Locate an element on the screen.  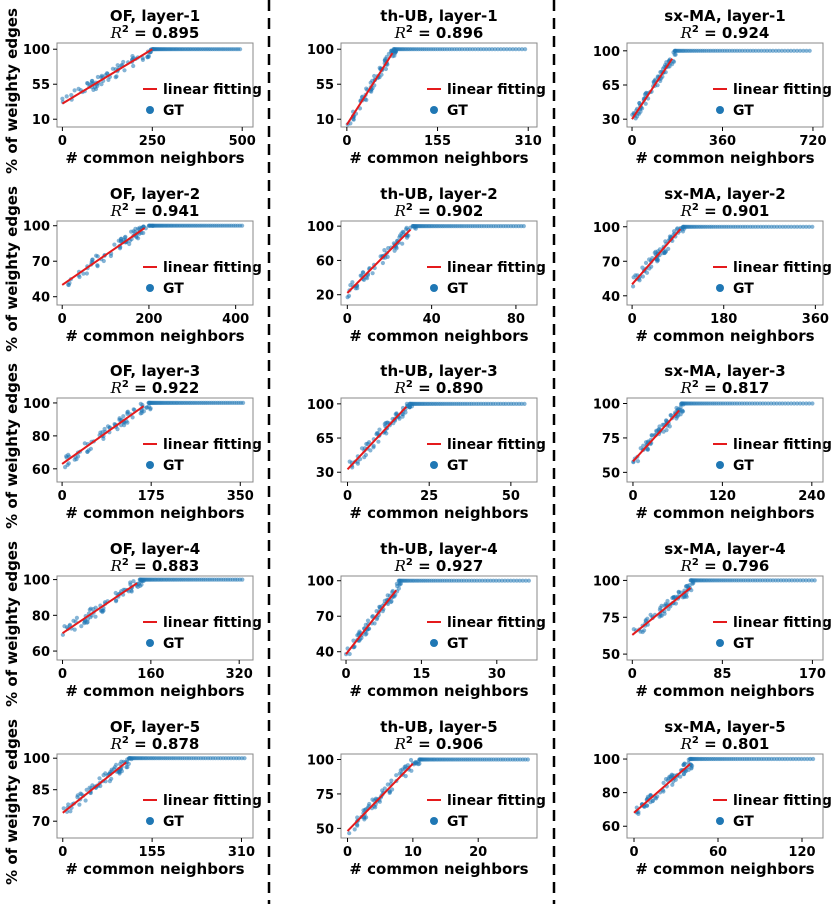
x-tick-label: 250 is located at coordinates (152, 141).